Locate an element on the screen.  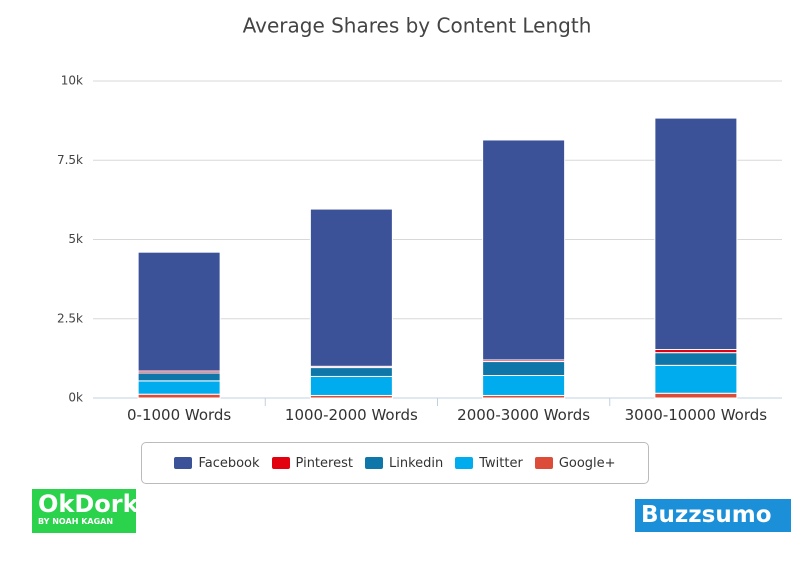
legend-label: Twitter is located at coordinates (501, 463).